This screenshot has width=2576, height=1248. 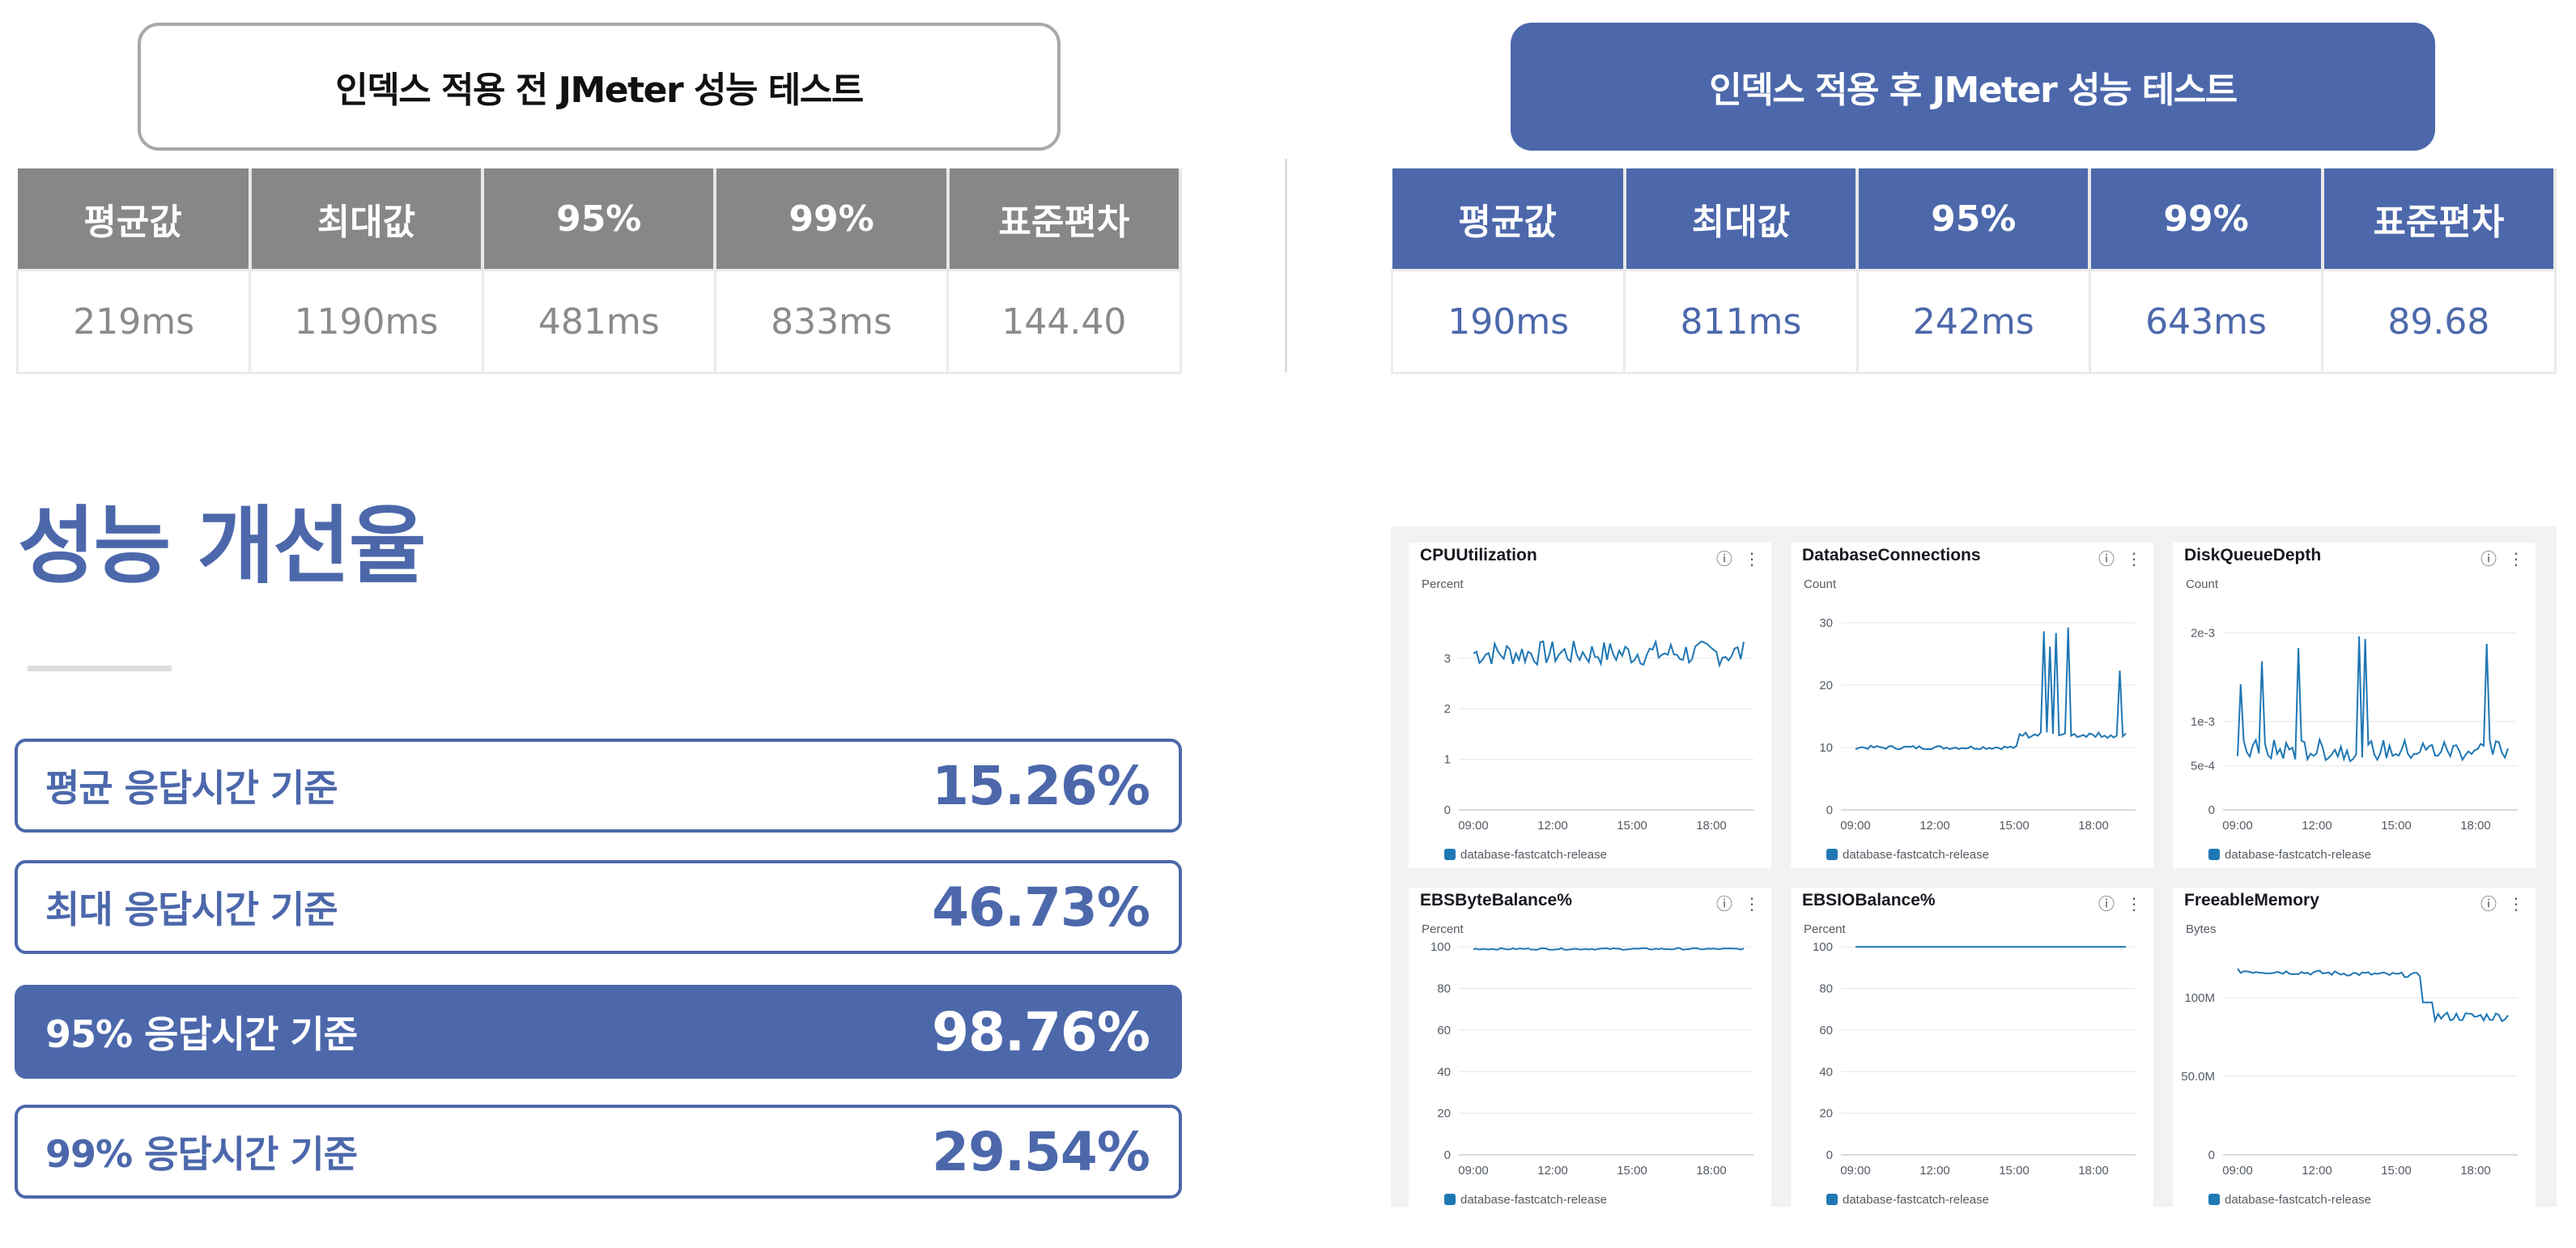 I want to click on y-tick-label: 40, so click(x=1826, y=1072).